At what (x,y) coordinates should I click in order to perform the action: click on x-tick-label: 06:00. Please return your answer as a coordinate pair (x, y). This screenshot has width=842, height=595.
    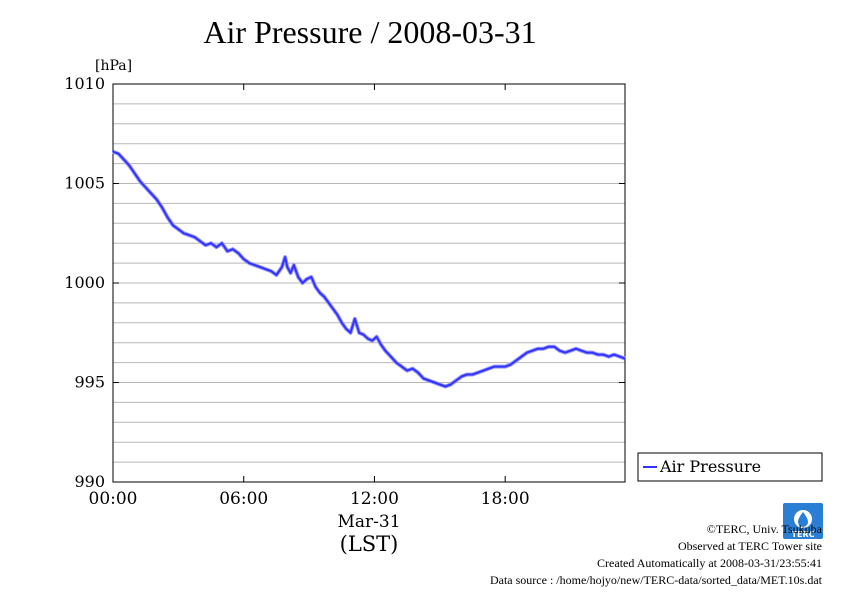
    Looking at the image, I should click on (243, 499).